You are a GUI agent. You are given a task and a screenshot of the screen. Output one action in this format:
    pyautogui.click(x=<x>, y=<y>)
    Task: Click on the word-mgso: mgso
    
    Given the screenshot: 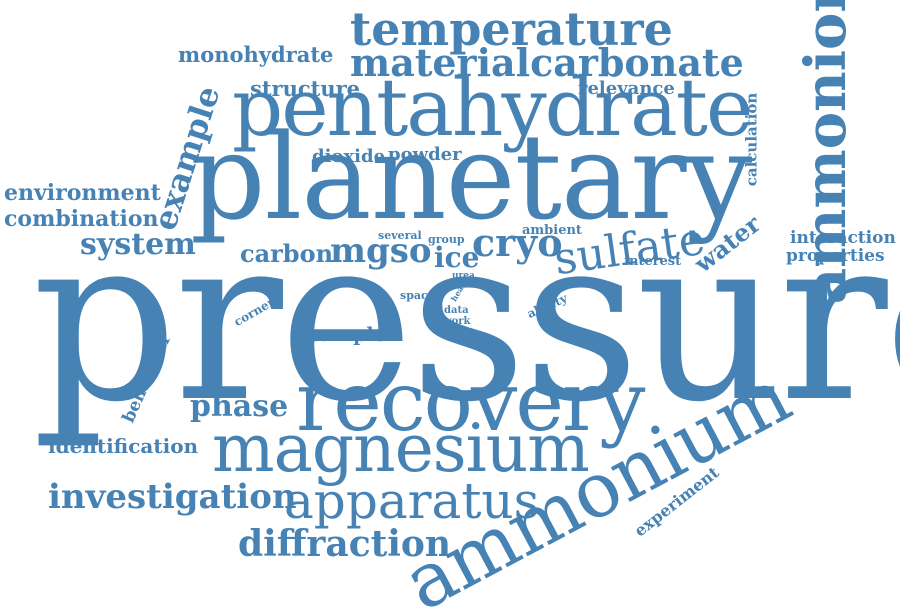 What is the action you would take?
    pyautogui.click(x=381, y=251)
    